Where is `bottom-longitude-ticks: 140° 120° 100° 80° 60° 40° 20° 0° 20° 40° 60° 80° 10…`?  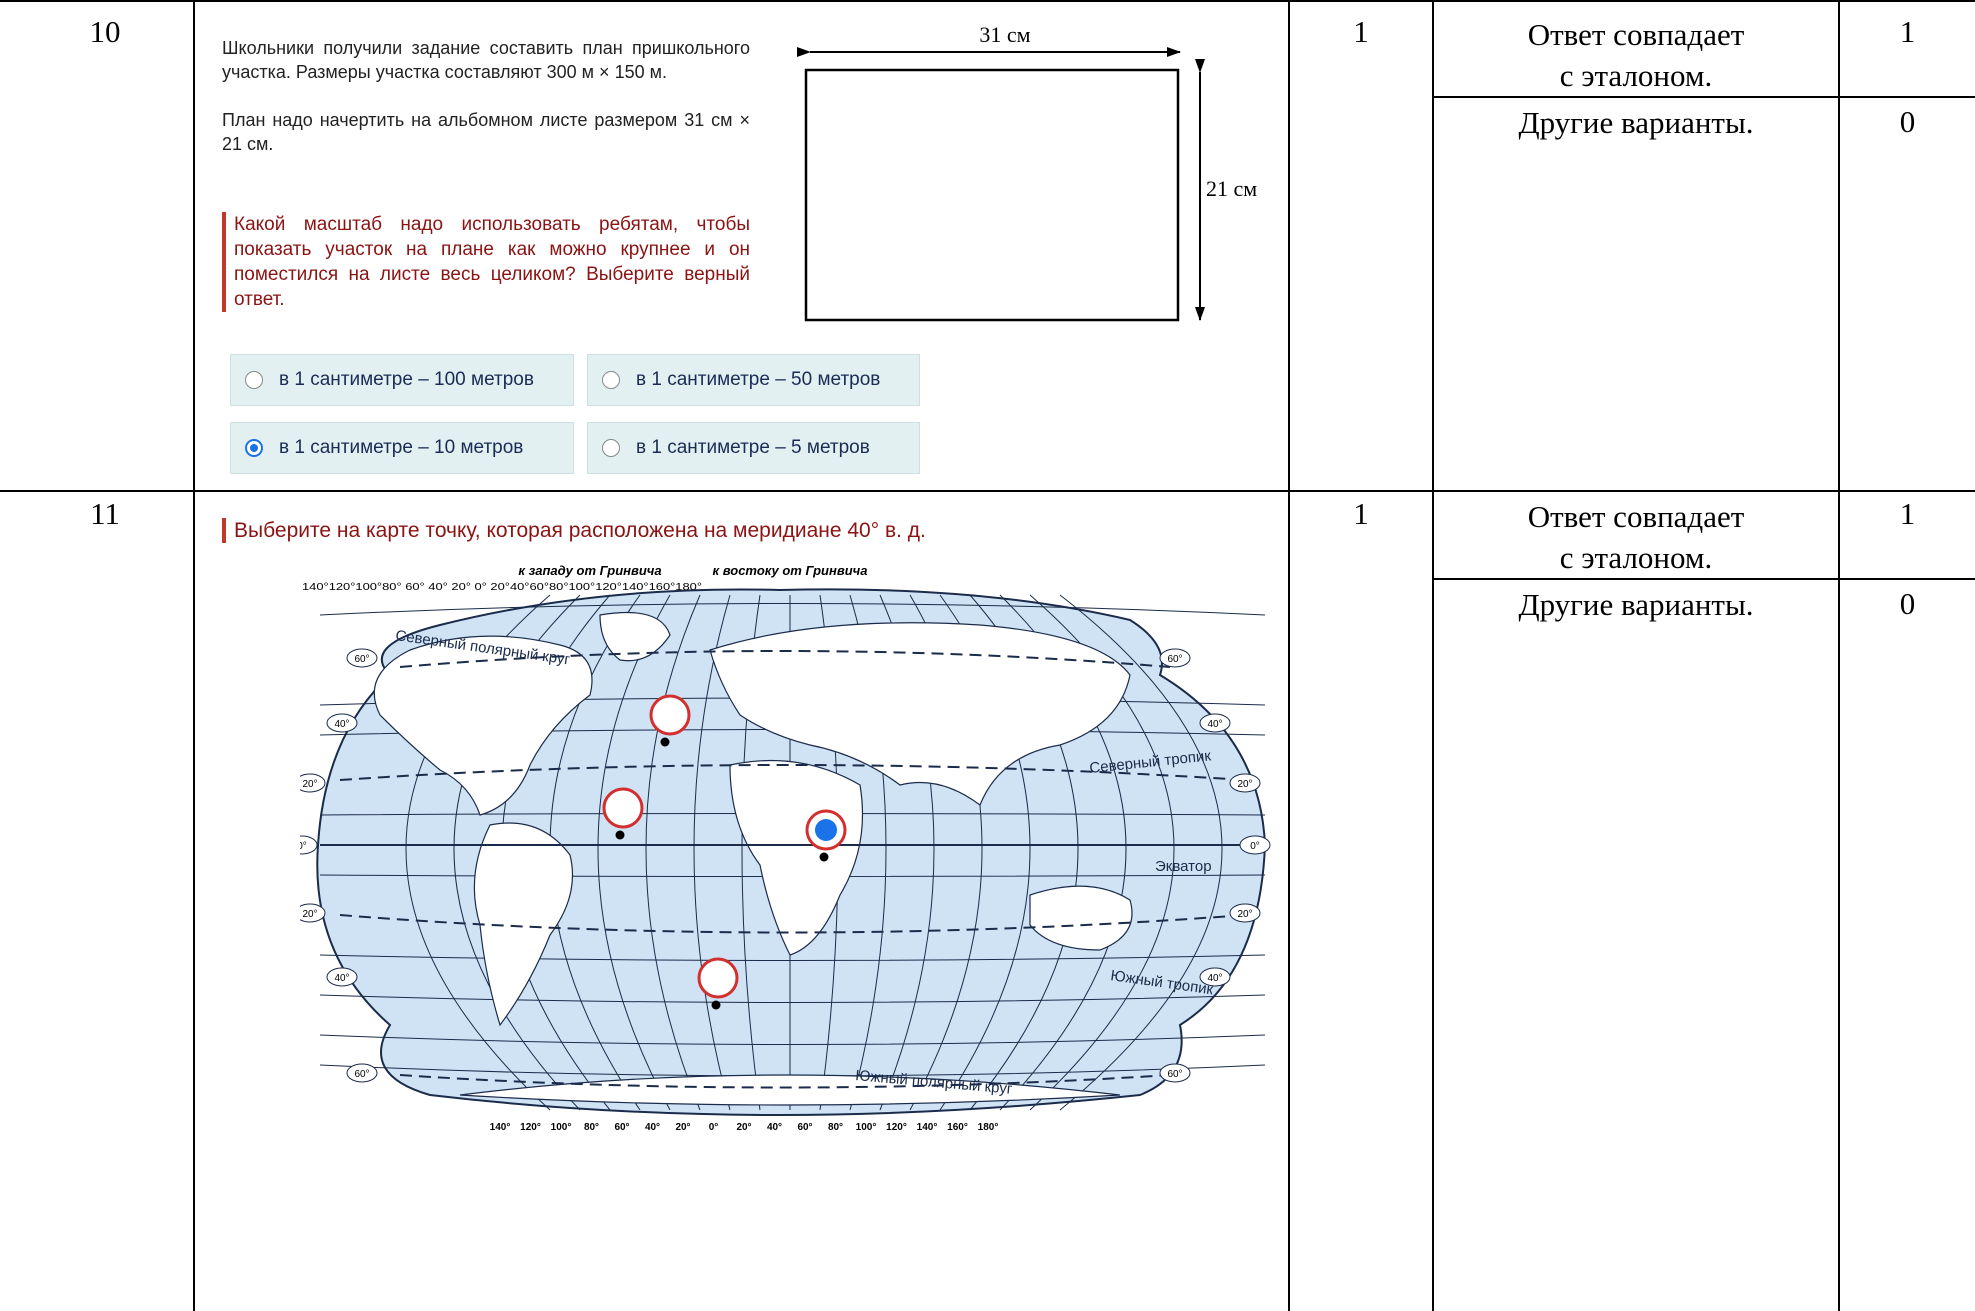 bottom-longitude-ticks: 140° 120° 100° 80° 60° 40° 20° 0° 20° 40° 60° 80° 10… is located at coordinates (744, 1127).